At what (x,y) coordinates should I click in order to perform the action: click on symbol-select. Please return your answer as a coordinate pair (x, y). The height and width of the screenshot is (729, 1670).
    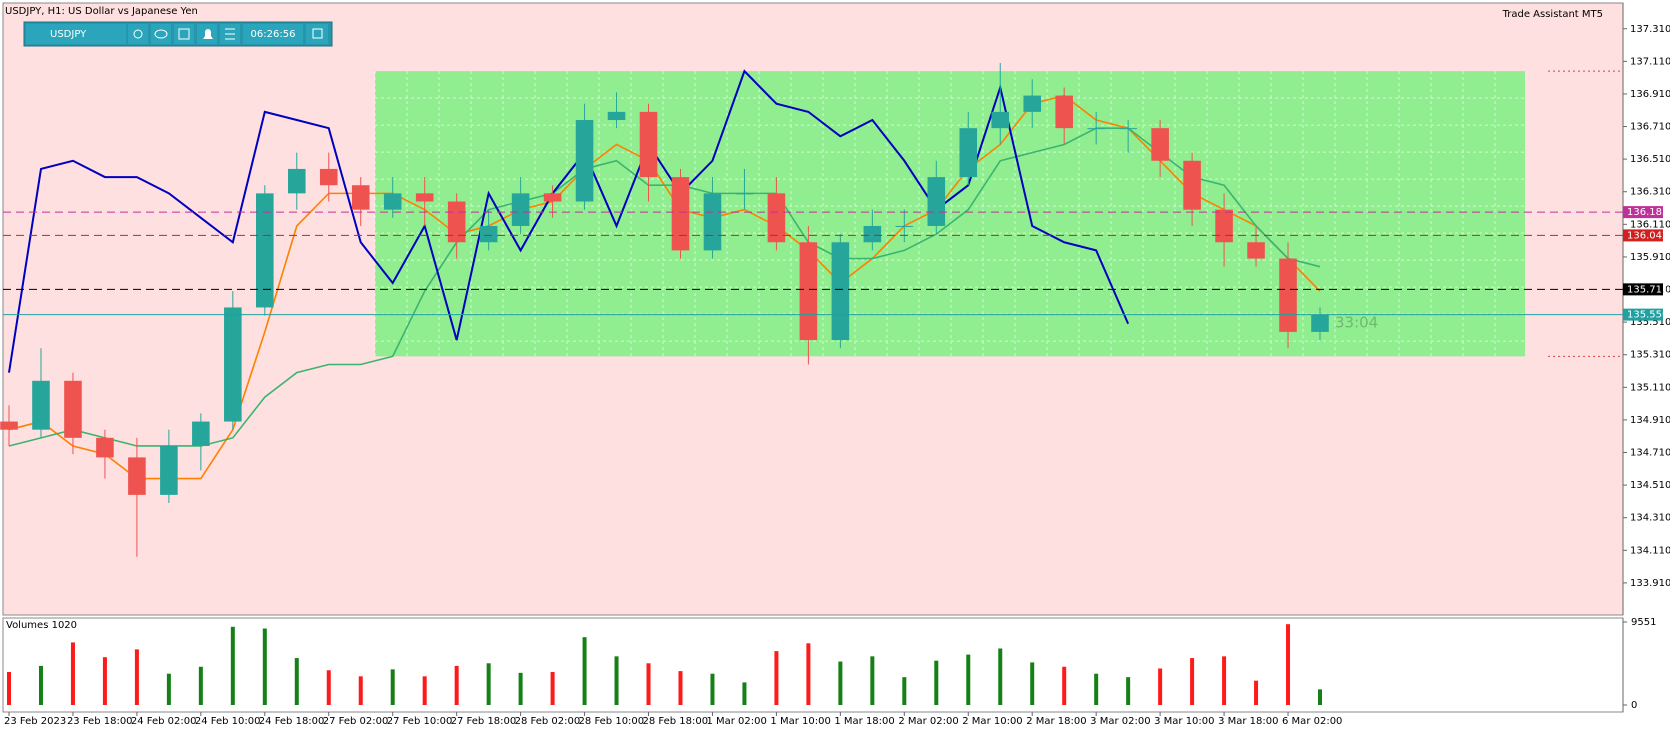
    Looking at the image, I should click on (76, 34).